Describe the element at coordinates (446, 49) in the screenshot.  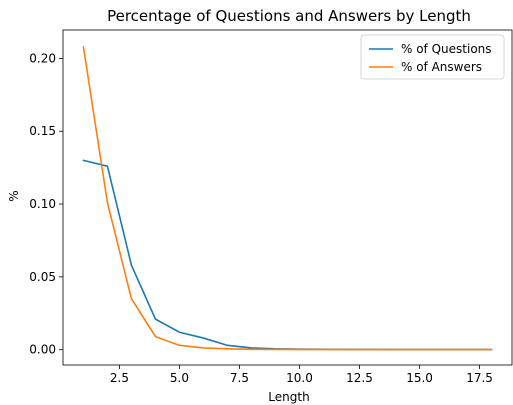
I see `legend-label: % of Questions` at that location.